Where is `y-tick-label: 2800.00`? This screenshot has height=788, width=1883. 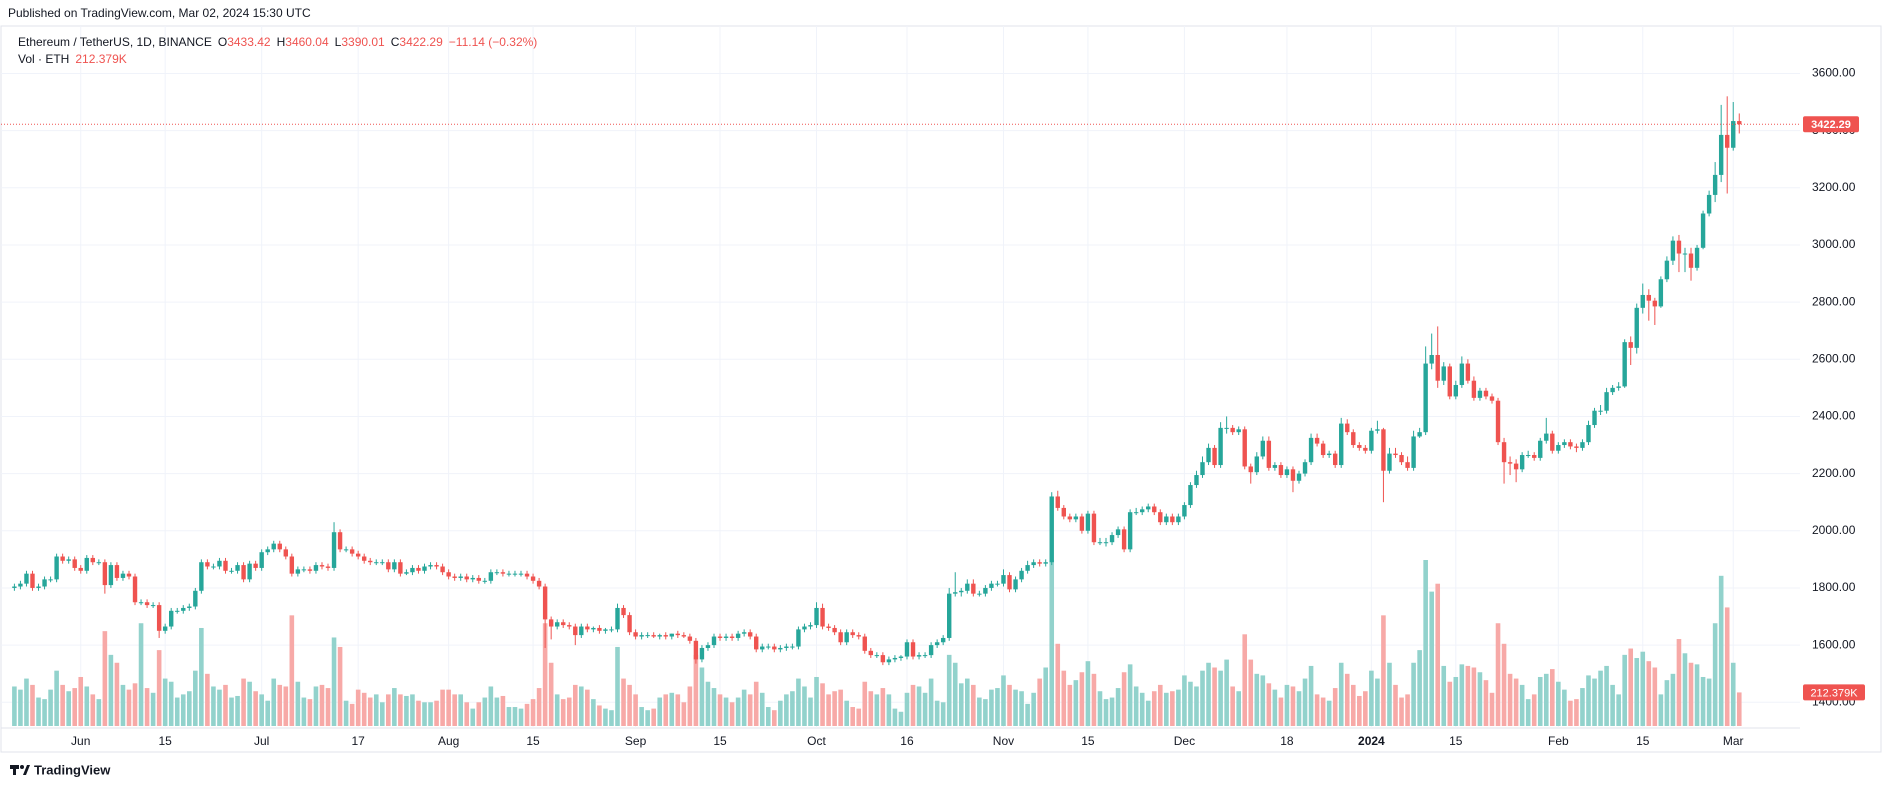
y-tick-label: 2800.00 is located at coordinates (1834, 301).